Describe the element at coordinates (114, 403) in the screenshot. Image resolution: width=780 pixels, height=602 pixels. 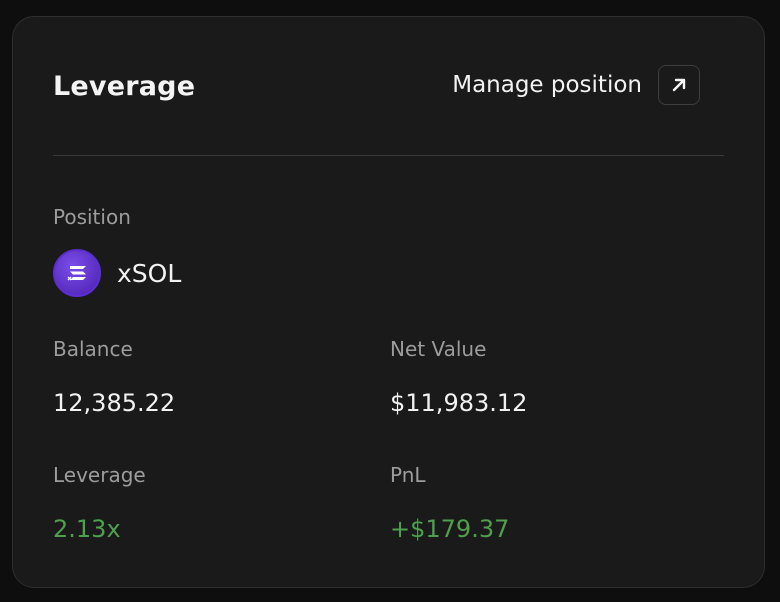
I see `balance-value: 12,385.22` at that location.